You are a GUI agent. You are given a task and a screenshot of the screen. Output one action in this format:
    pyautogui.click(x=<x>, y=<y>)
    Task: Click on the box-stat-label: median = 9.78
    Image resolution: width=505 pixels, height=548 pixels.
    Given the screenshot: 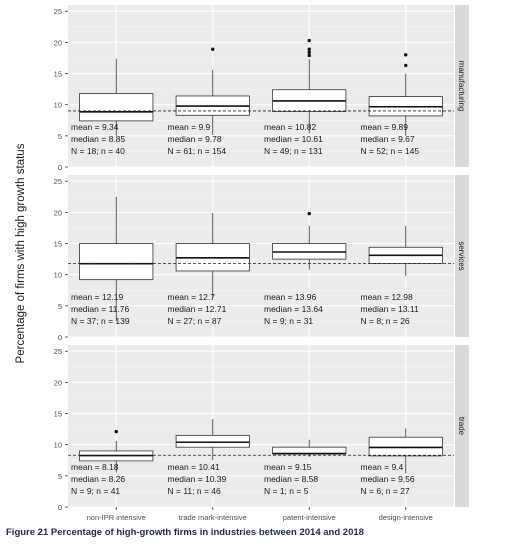 What is the action you would take?
    pyautogui.click(x=195, y=139)
    